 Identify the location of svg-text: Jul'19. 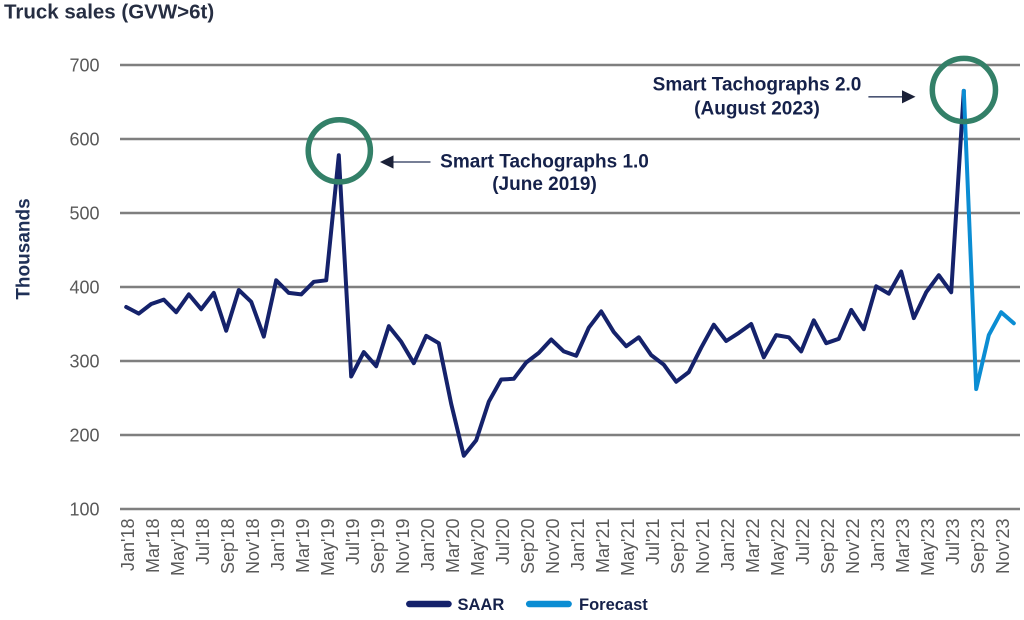
(353, 542).